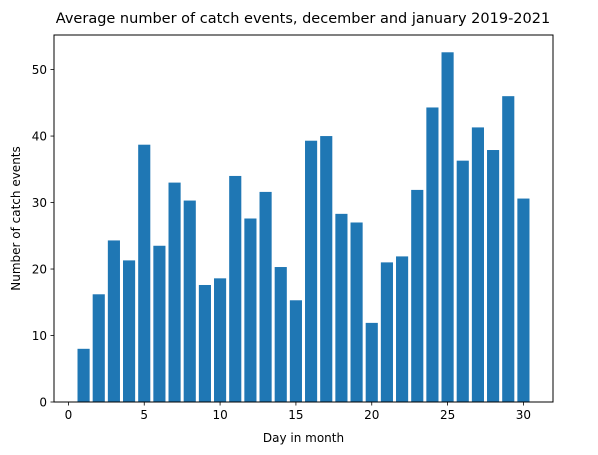 Image resolution: width=598 pixels, height=455 pixels. What do you see at coordinates (43, 402) in the screenshot?
I see `y-tick-label: 0` at bounding box center [43, 402].